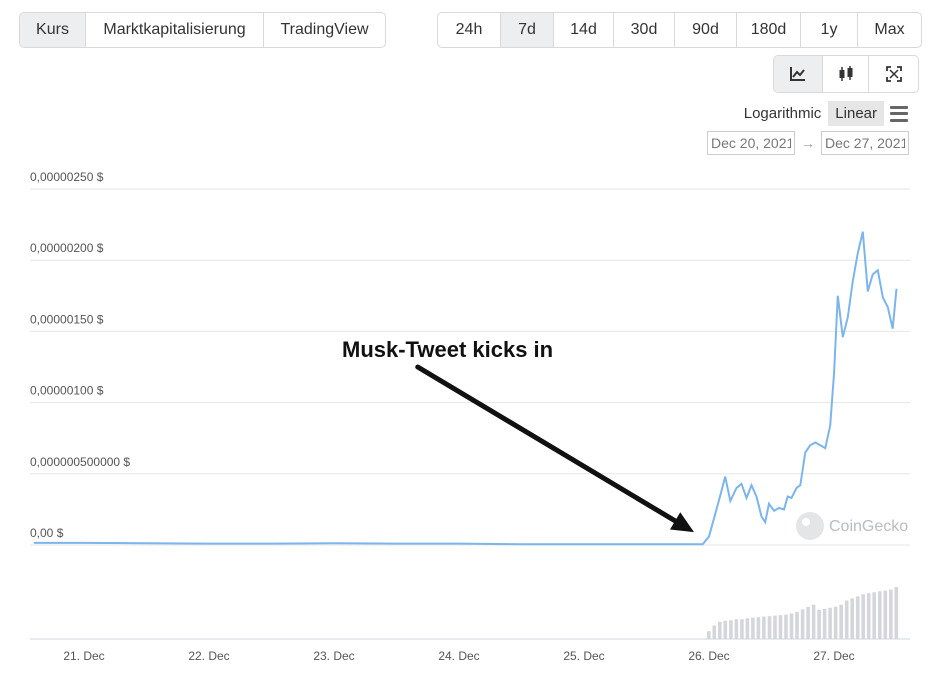 Image resolution: width=930 pixels, height=679 pixels. Describe the element at coordinates (67, 391) in the screenshot. I see `y-tick-label: 0,00000100 $` at that location.